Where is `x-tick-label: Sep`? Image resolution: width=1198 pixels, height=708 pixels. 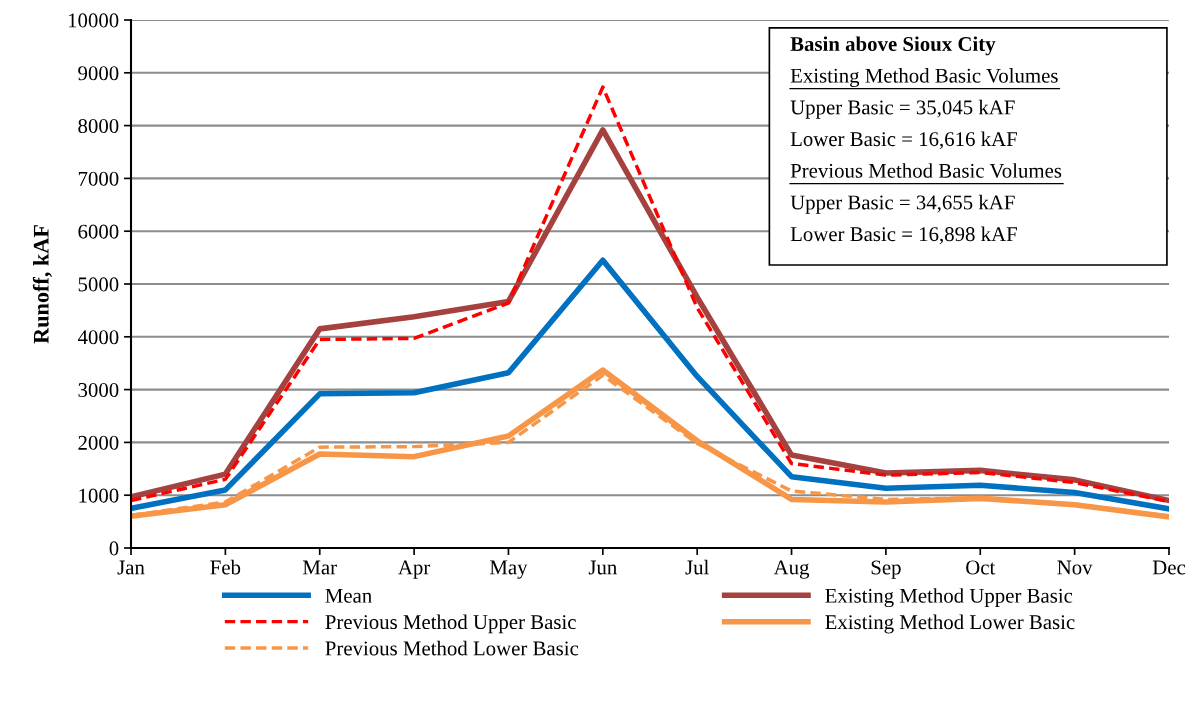
x-tick-label: Sep is located at coordinates (886, 569).